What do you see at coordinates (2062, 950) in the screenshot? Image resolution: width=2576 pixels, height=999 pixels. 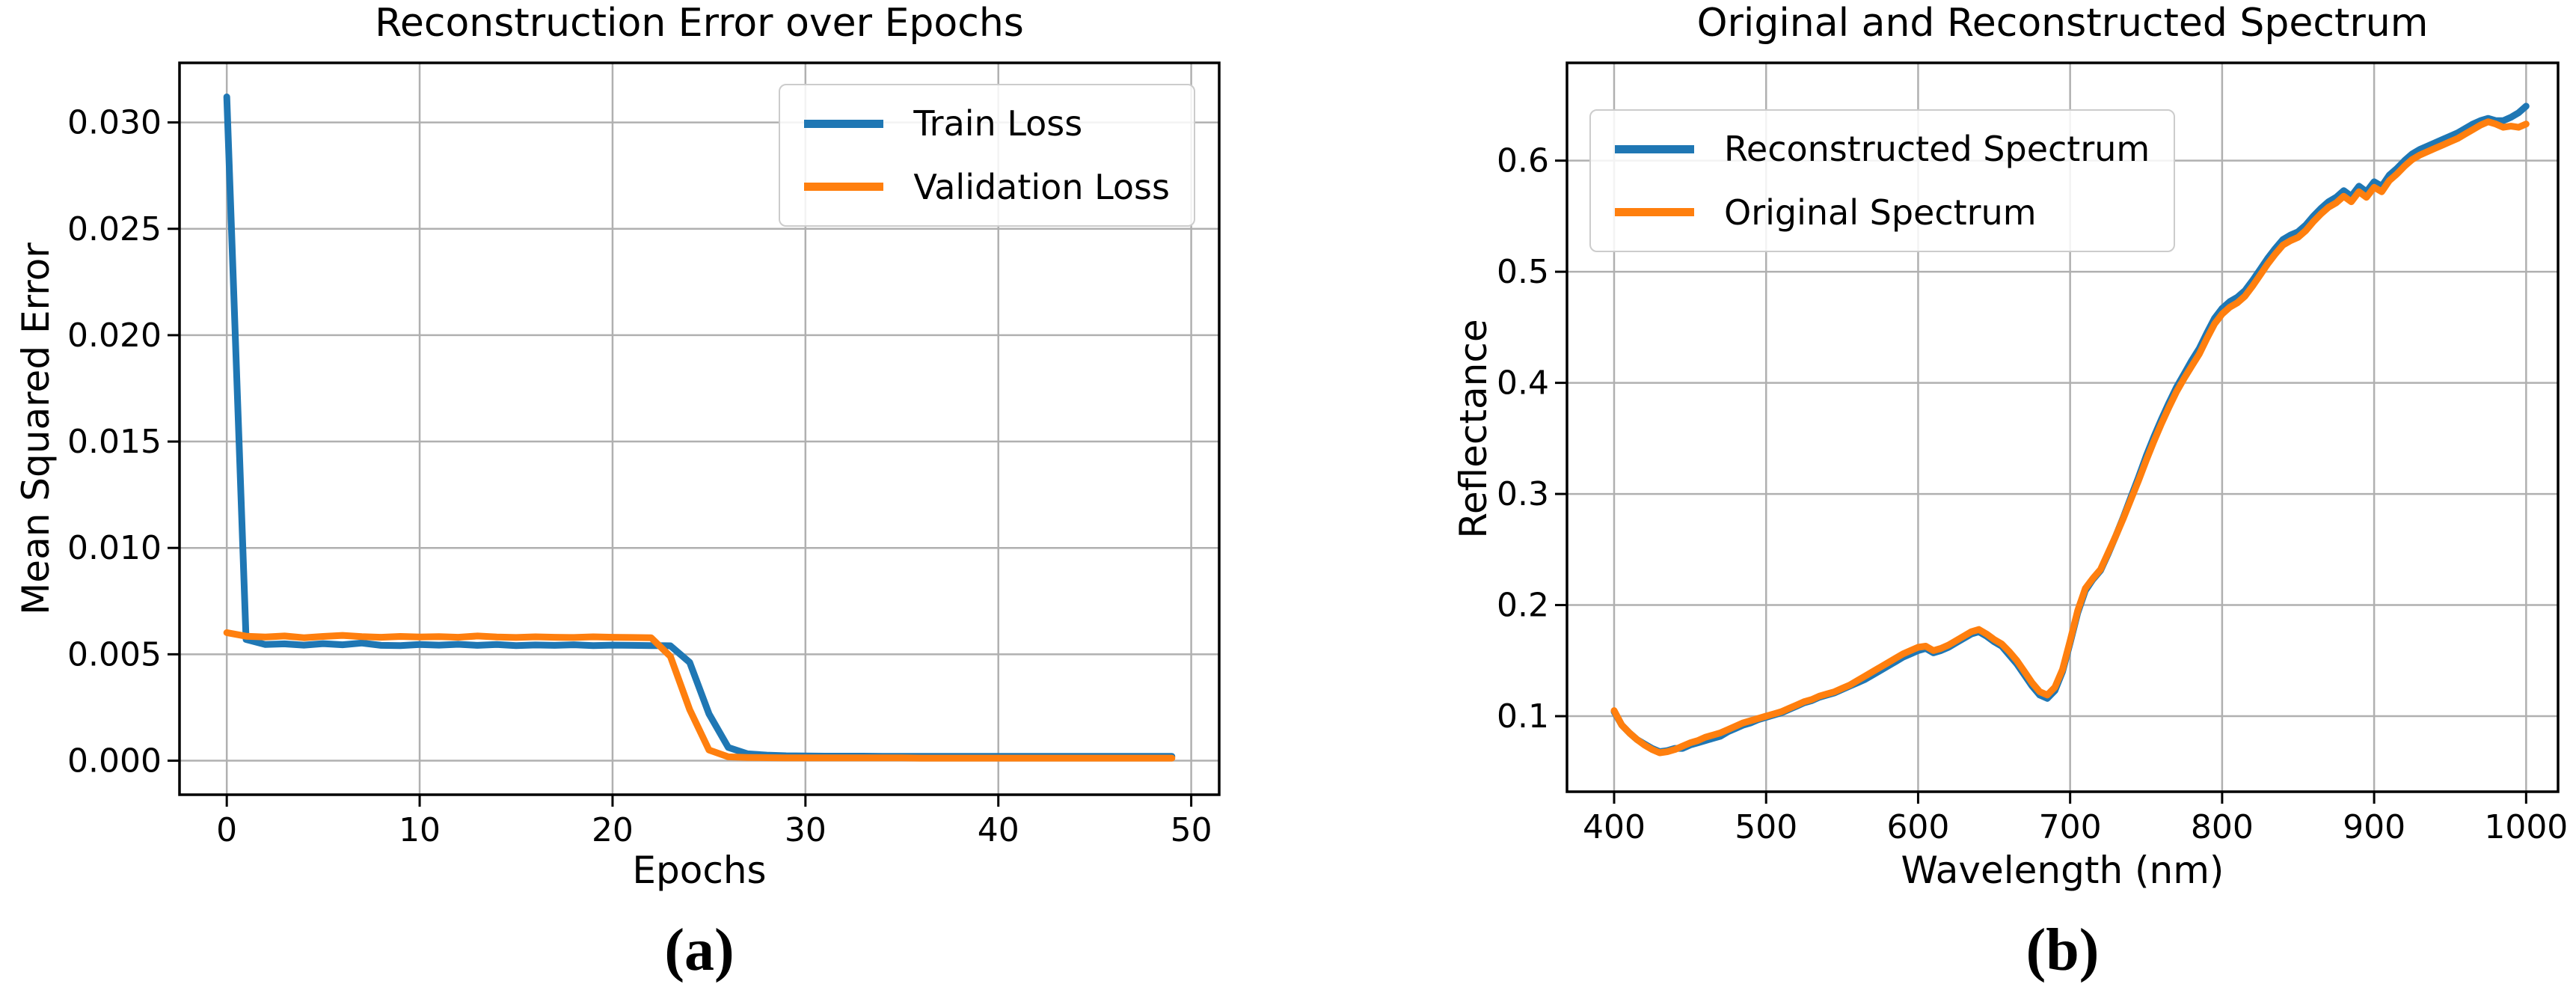 I see `subfigure-caption-b: (b)` at bounding box center [2062, 950].